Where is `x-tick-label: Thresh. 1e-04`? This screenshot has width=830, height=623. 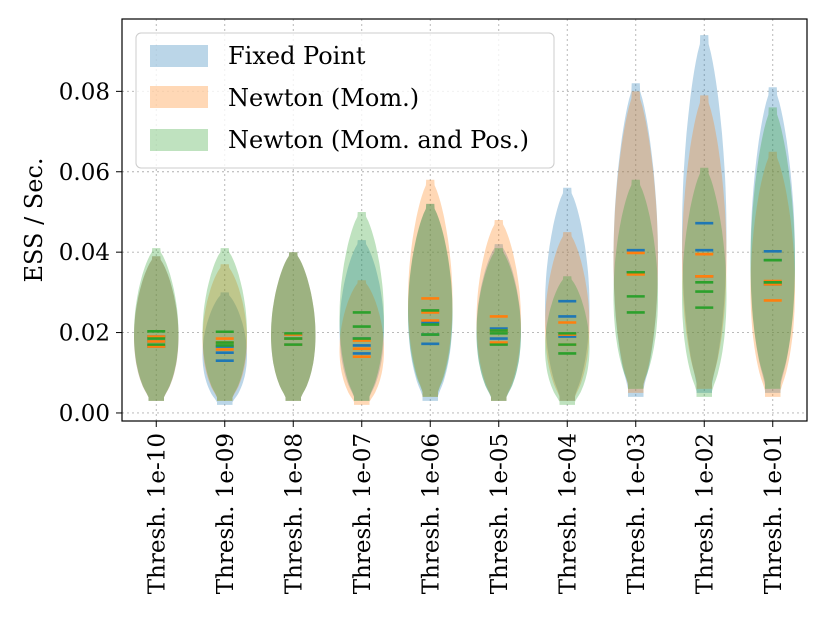
x-tick-label: Thresh. 1e-04 is located at coordinates (568, 513).